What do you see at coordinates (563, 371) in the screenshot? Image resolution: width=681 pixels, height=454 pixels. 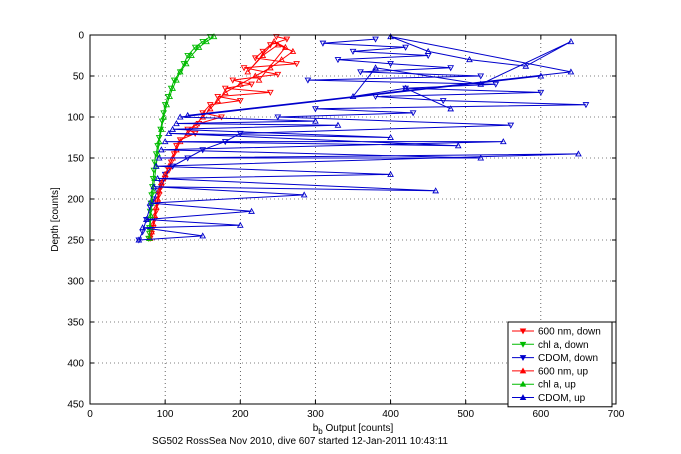 I see `legend-entry: 600 nm, up` at bounding box center [563, 371].